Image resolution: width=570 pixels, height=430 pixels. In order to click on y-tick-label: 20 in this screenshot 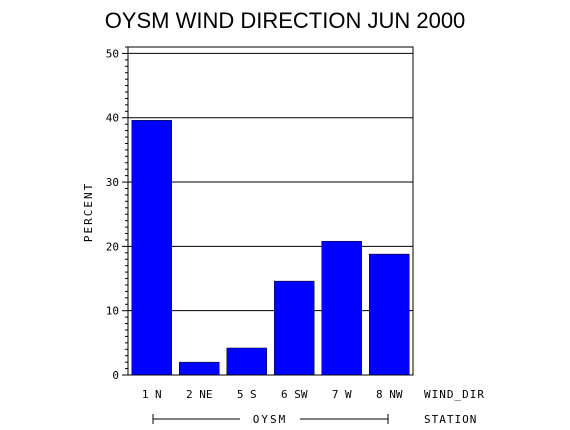, I will do `click(112, 246)`.